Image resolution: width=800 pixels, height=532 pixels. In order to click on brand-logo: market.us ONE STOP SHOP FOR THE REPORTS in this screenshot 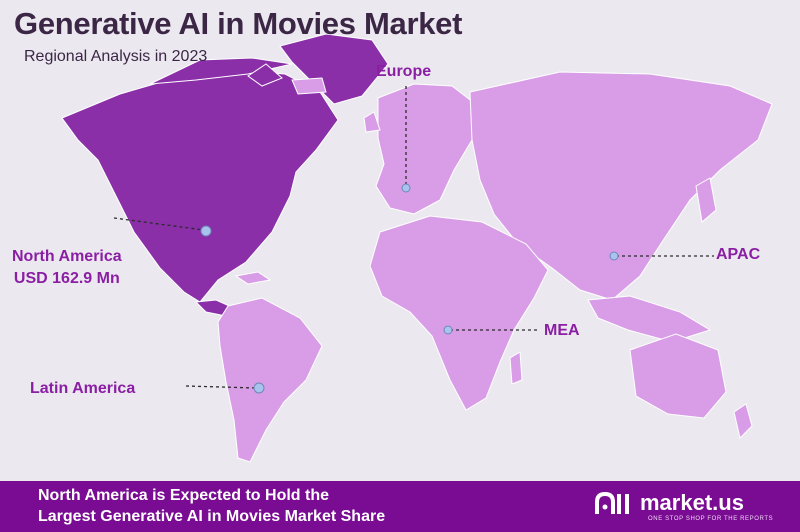, I will do `click(683, 506)`.